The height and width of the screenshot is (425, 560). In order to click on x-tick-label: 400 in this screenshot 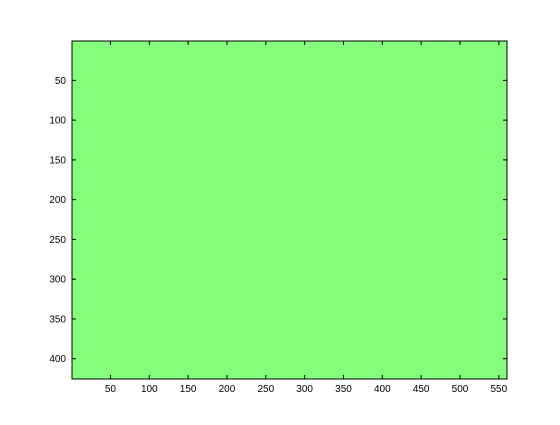, I will do `click(382, 389)`.